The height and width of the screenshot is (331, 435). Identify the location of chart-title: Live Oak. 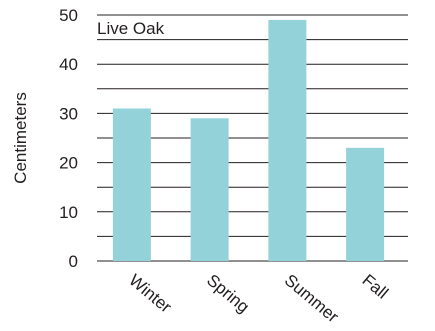
(131, 28).